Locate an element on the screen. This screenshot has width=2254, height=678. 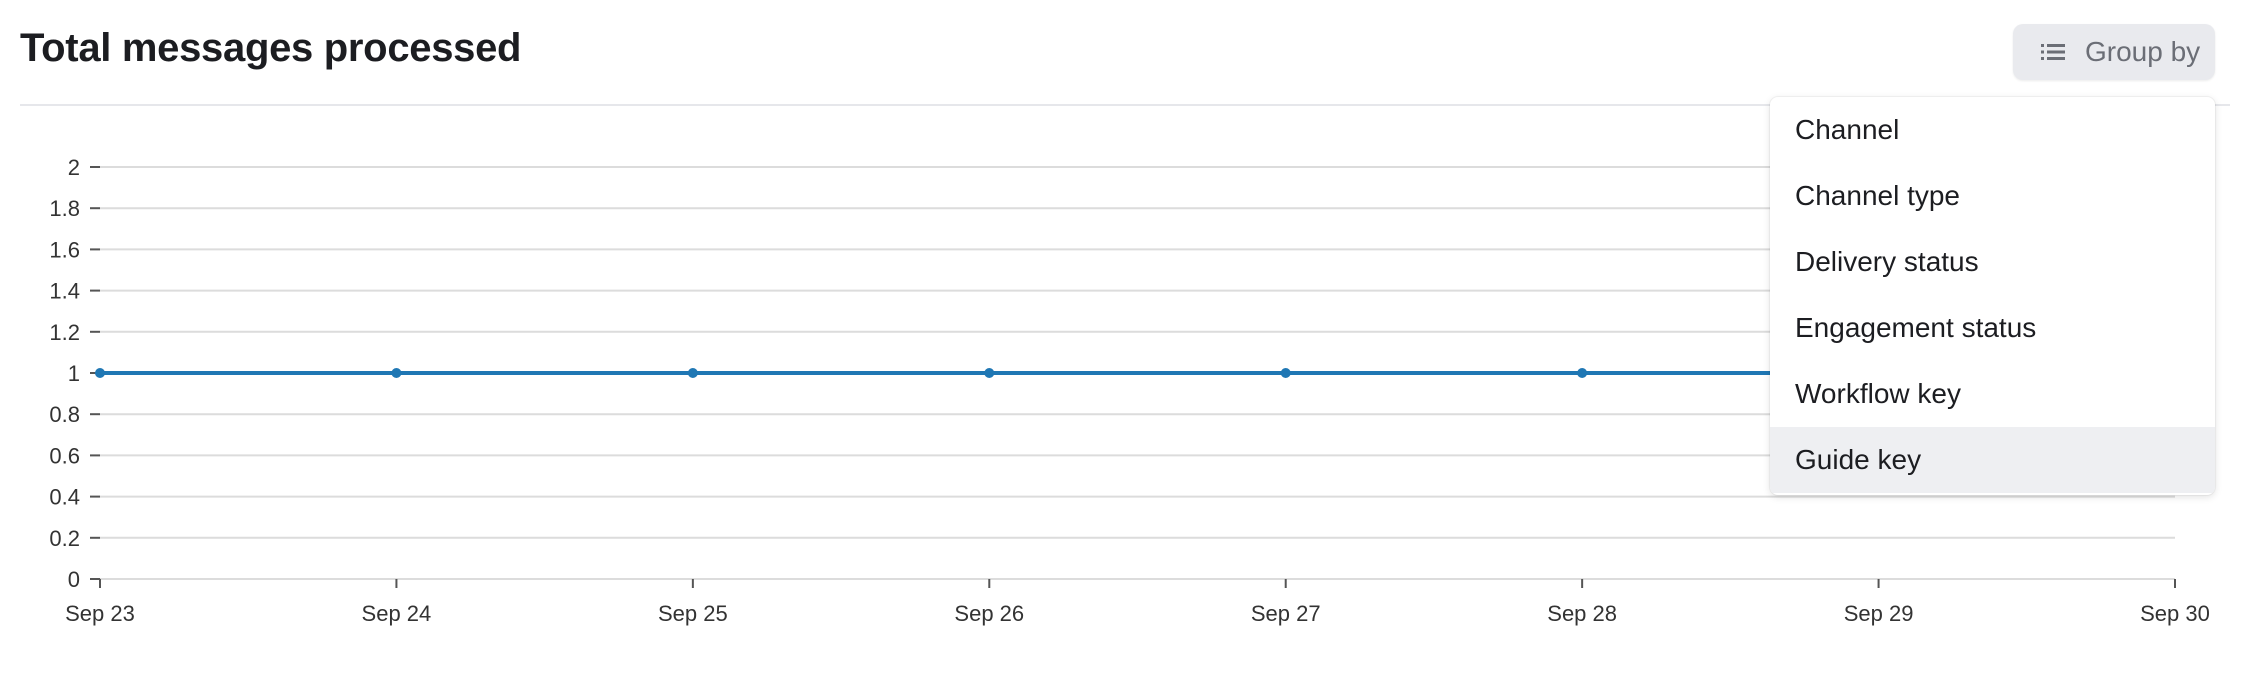
menu-item-workflow-key: Workflow key is located at coordinates (1878, 393).